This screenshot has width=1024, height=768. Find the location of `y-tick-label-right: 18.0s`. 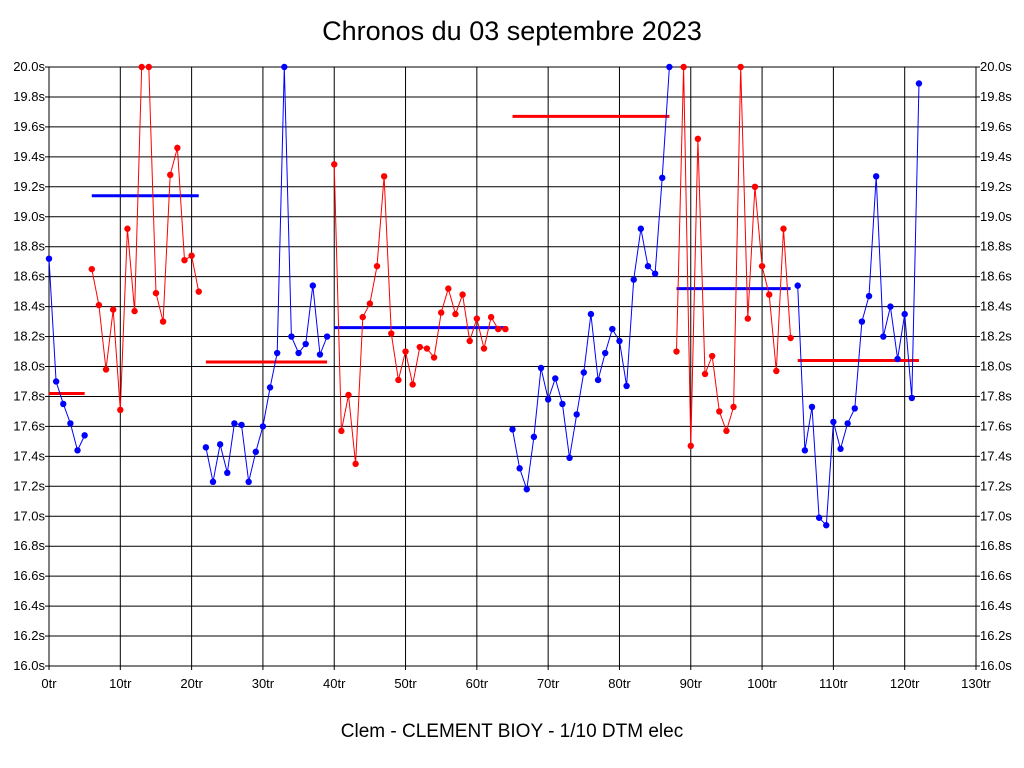

y-tick-label-right: 18.0s is located at coordinates (996, 366).